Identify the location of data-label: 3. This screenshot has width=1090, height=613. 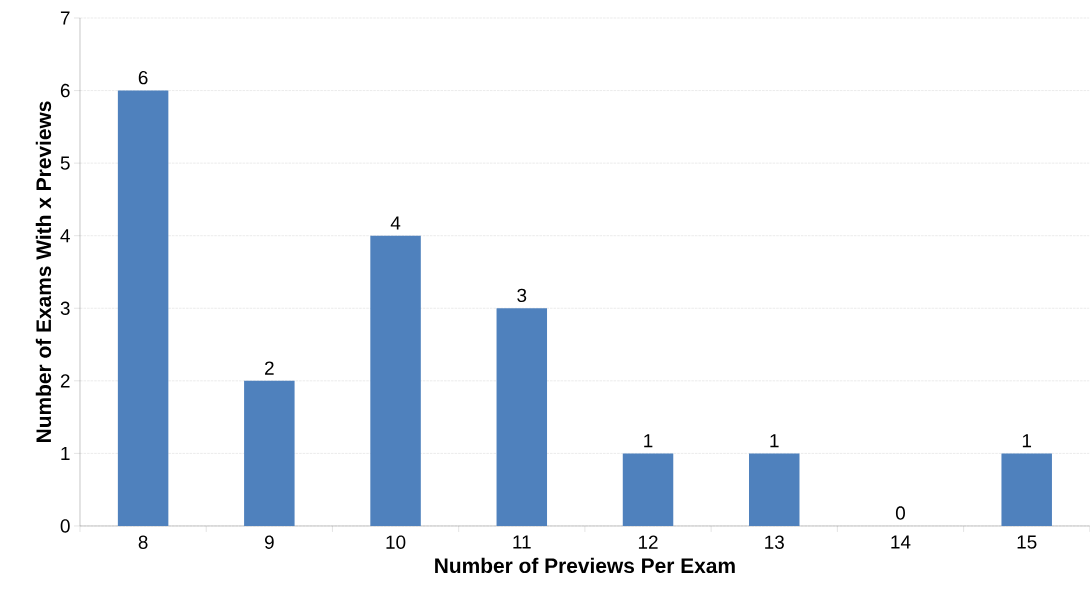
(522, 295).